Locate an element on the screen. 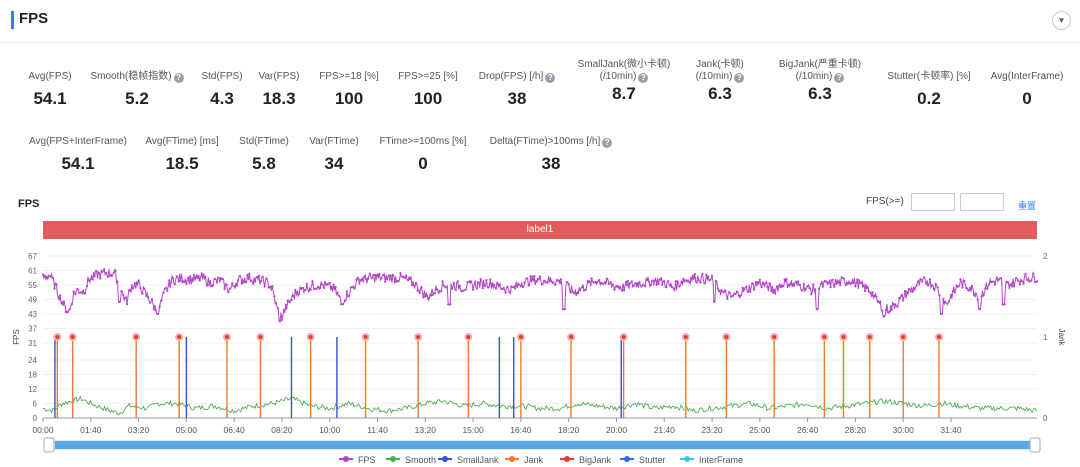 This screenshot has height=467, width=1080. label-band: label1 is located at coordinates (540, 230).